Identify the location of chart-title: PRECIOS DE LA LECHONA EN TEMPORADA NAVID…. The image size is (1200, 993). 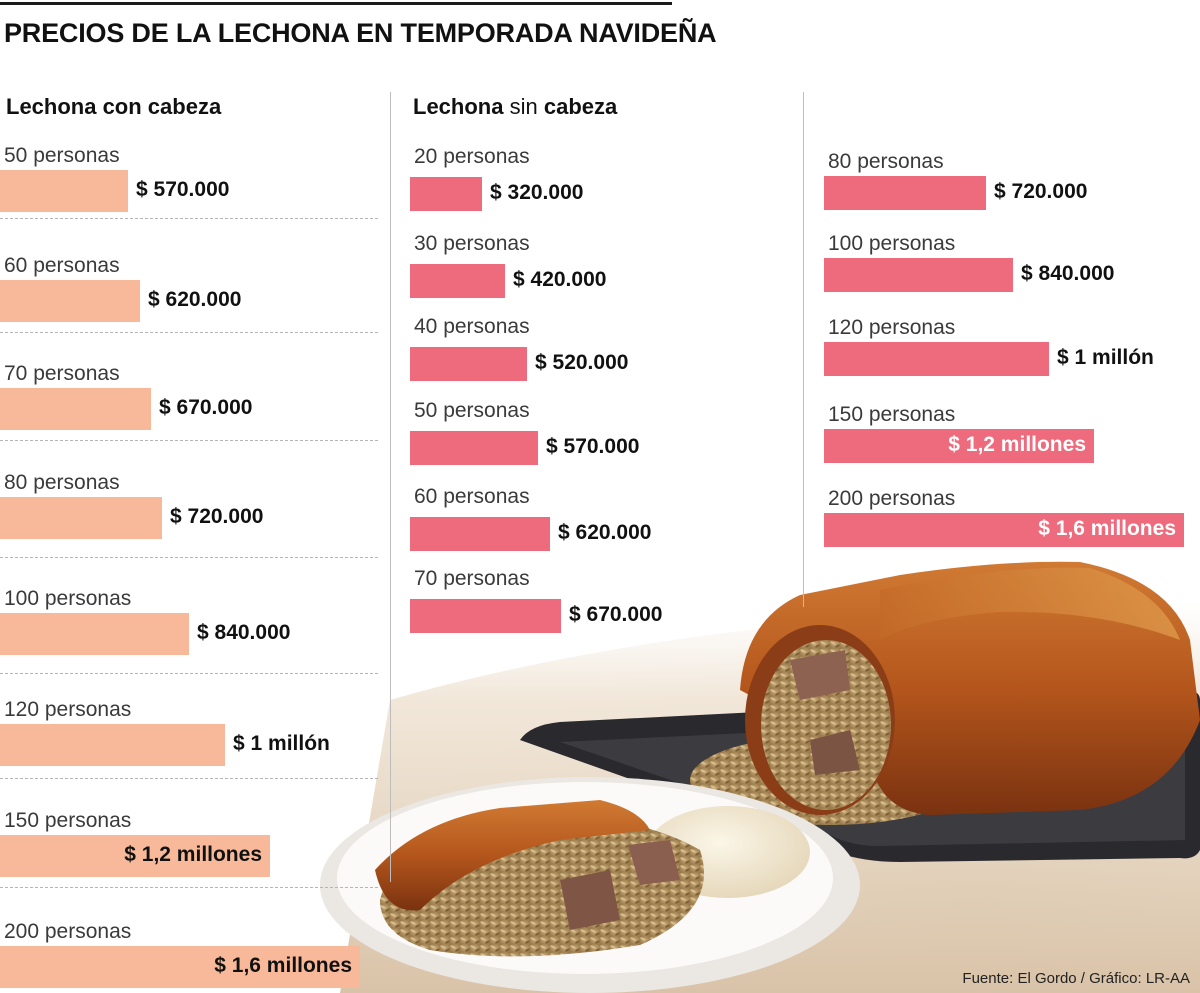
(360, 33).